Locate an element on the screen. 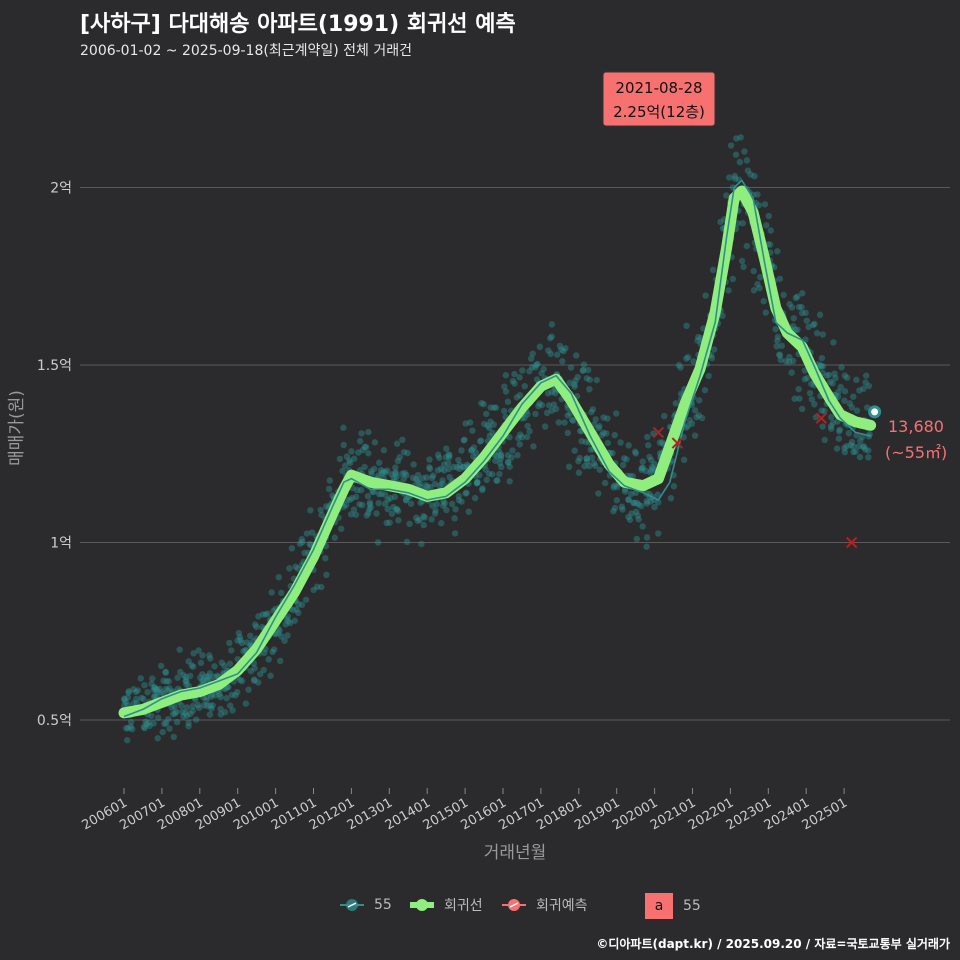  latest-point-marker is located at coordinates (875, 412).